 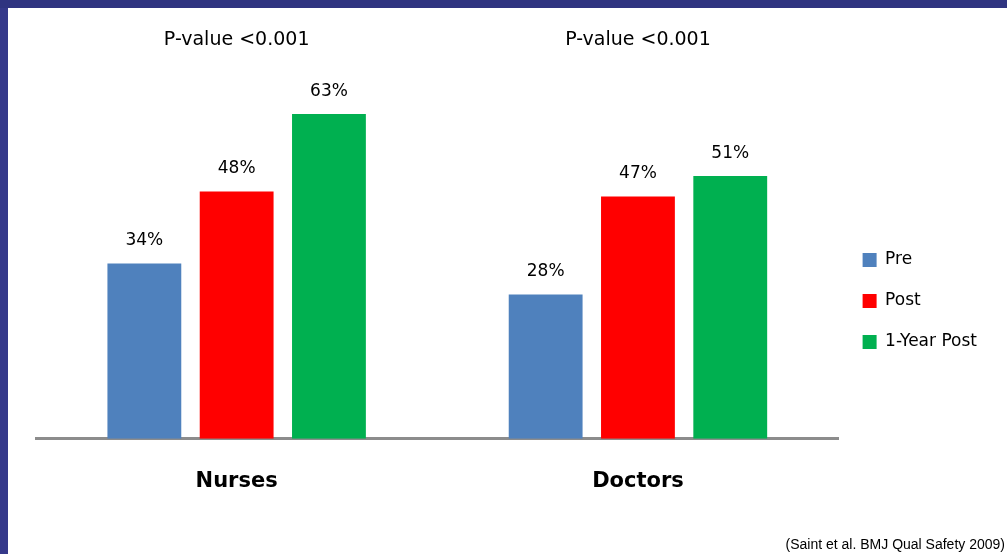 I want to click on data-label: 47%, so click(x=638, y=172).